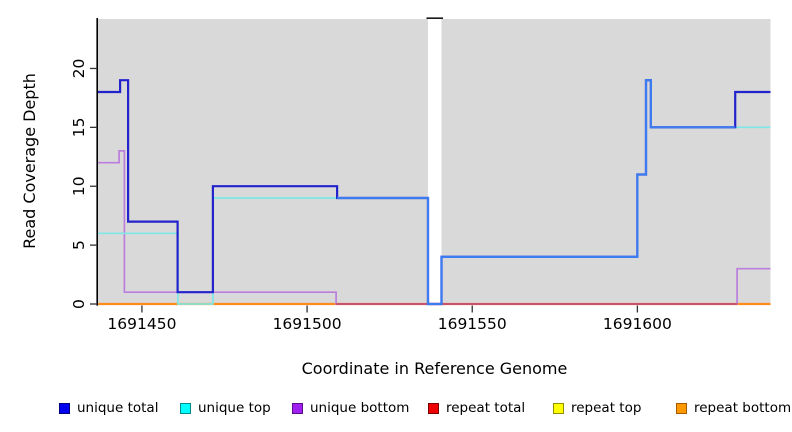 Image resolution: width=792 pixels, height=432 pixels. What do you see at coordinates (141, 324) in the screenshot?
I see `x-tick-label: 1691450` at bounding box center [141, 324].